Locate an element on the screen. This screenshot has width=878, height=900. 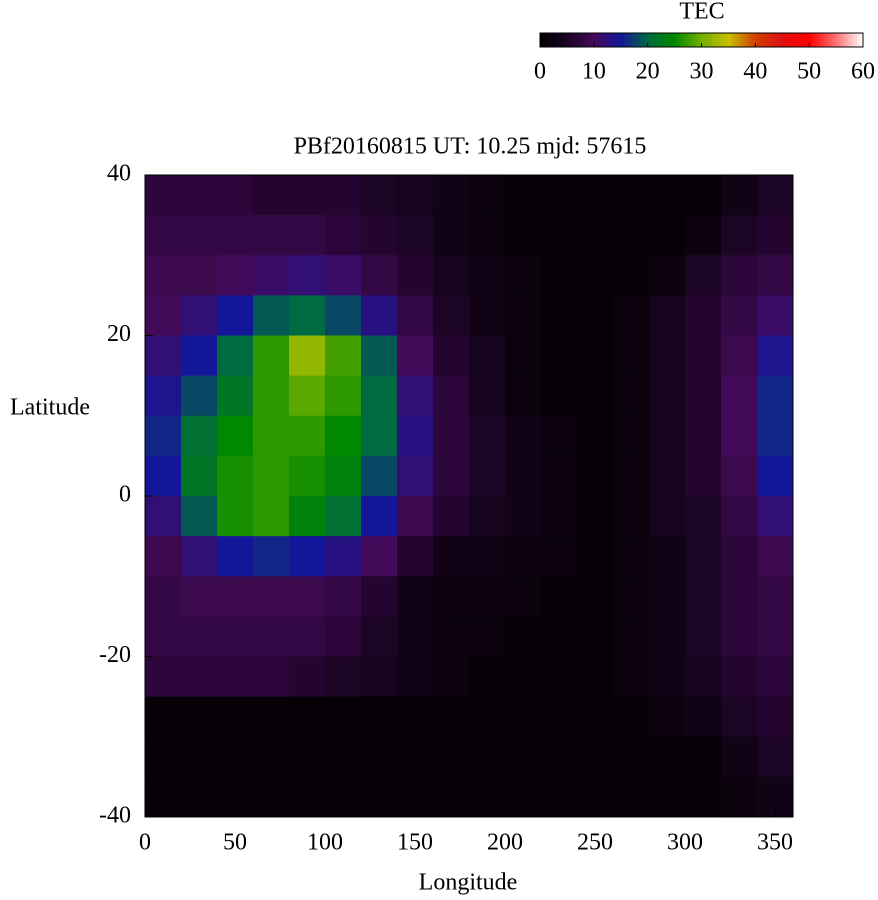
colorbar-tick-label: 20 is located at coordinates (648, 72).